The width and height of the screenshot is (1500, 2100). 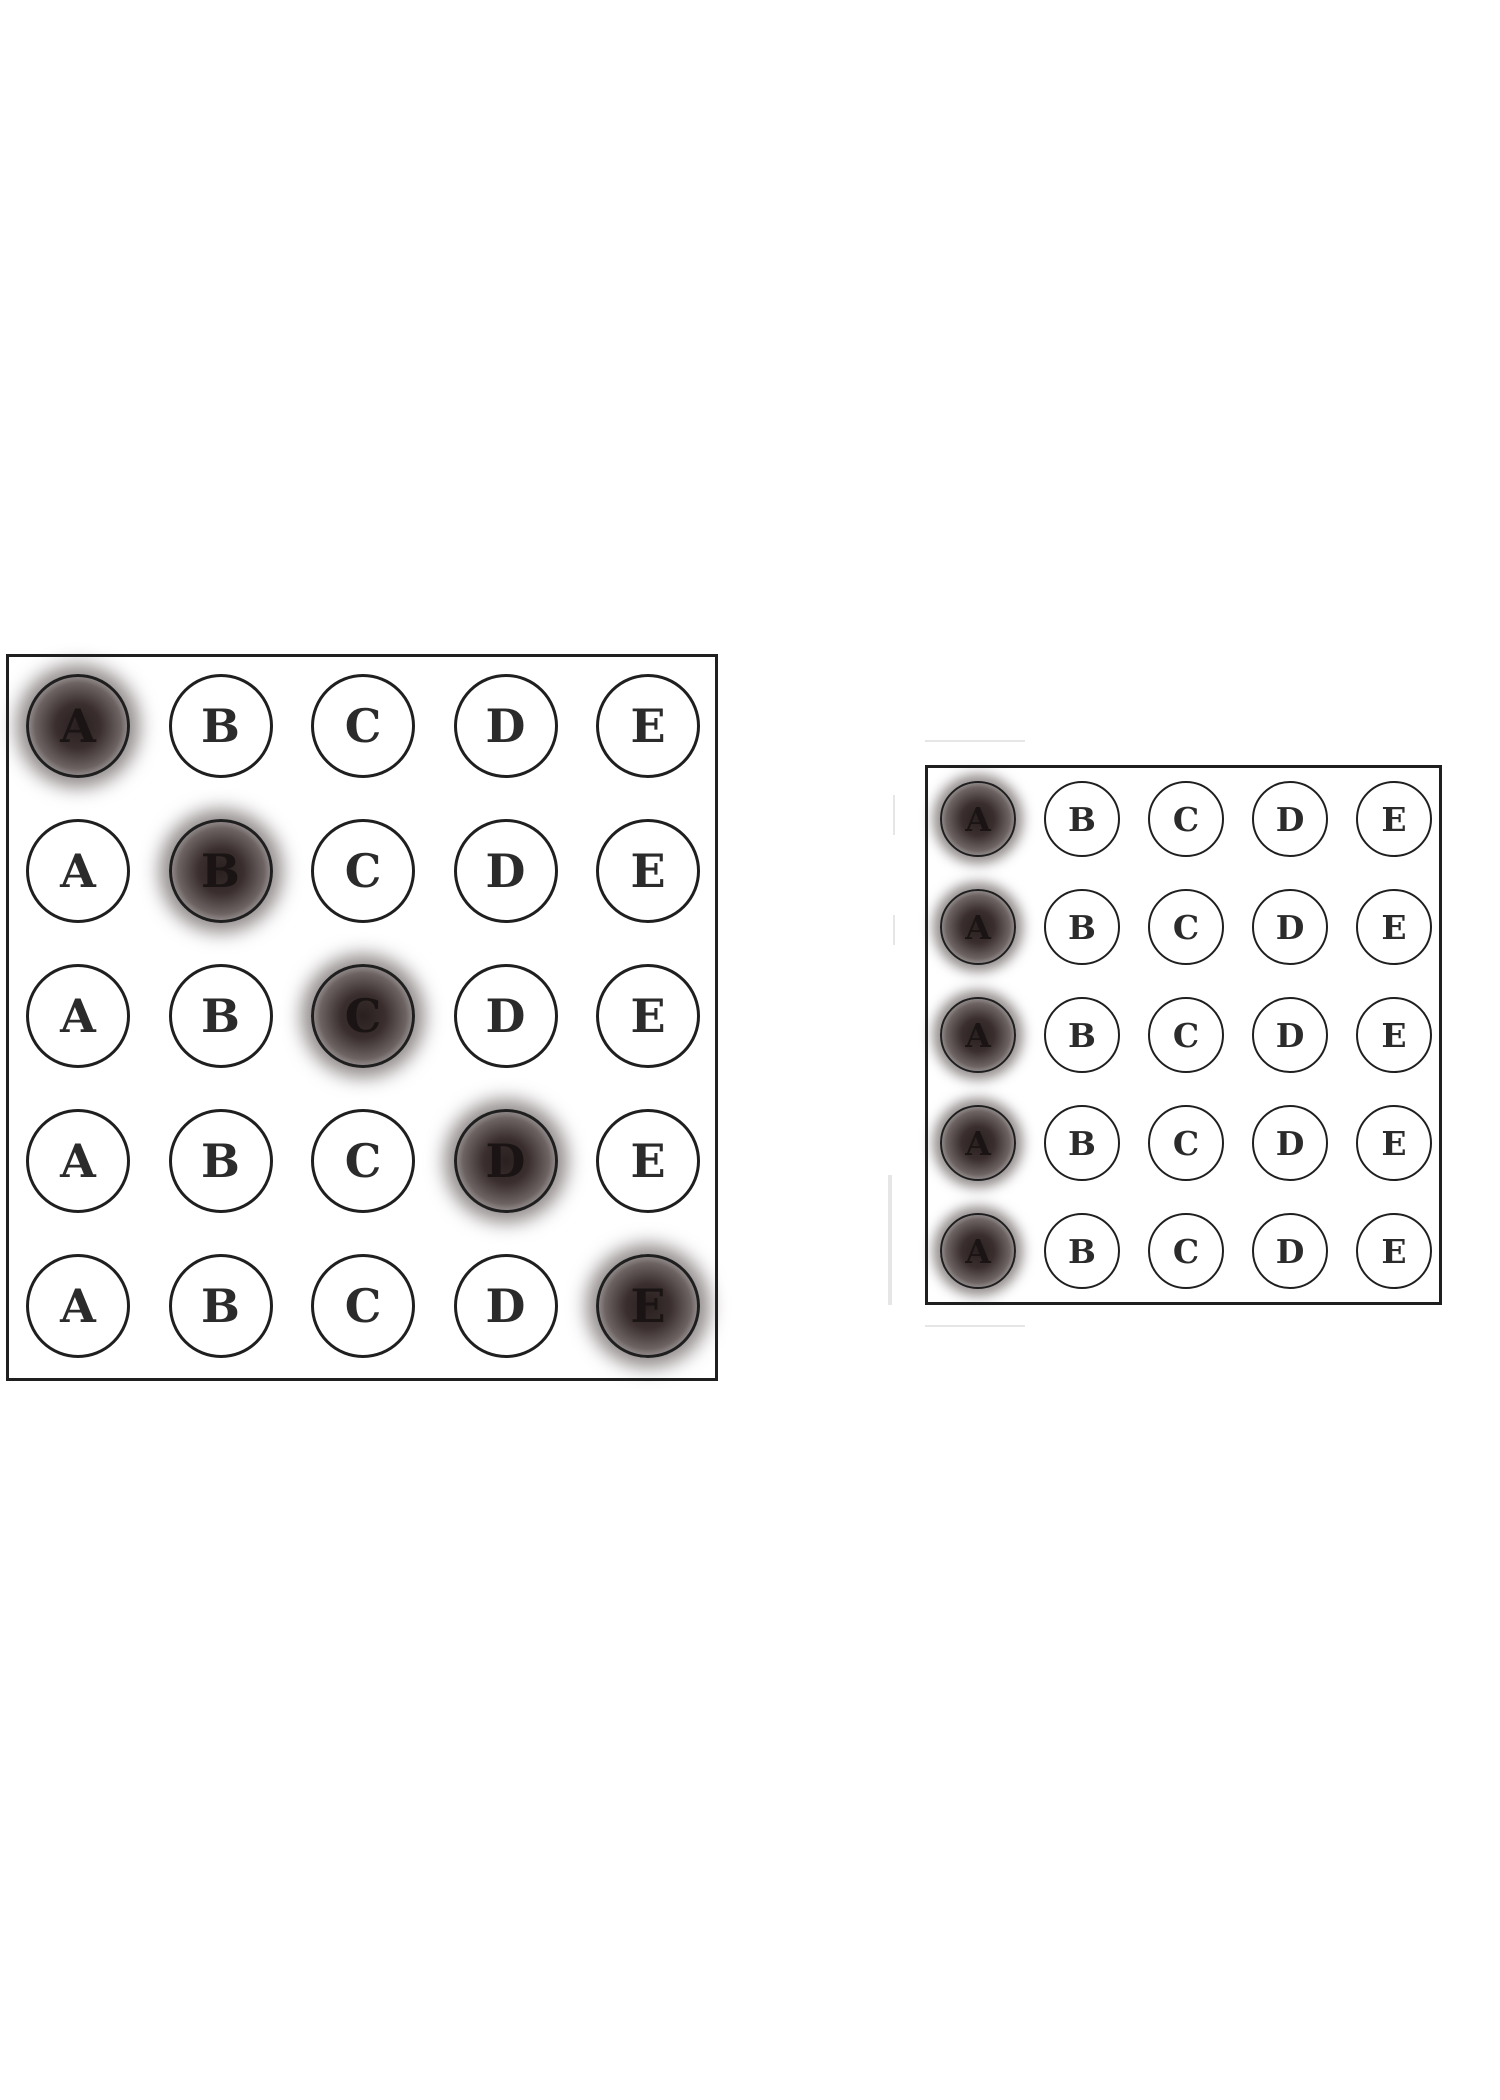 What do you see at coordinates (506, 1161) in the screenshot?
I see `bubble-d-filled: D` at bounding box center [506, 1161].